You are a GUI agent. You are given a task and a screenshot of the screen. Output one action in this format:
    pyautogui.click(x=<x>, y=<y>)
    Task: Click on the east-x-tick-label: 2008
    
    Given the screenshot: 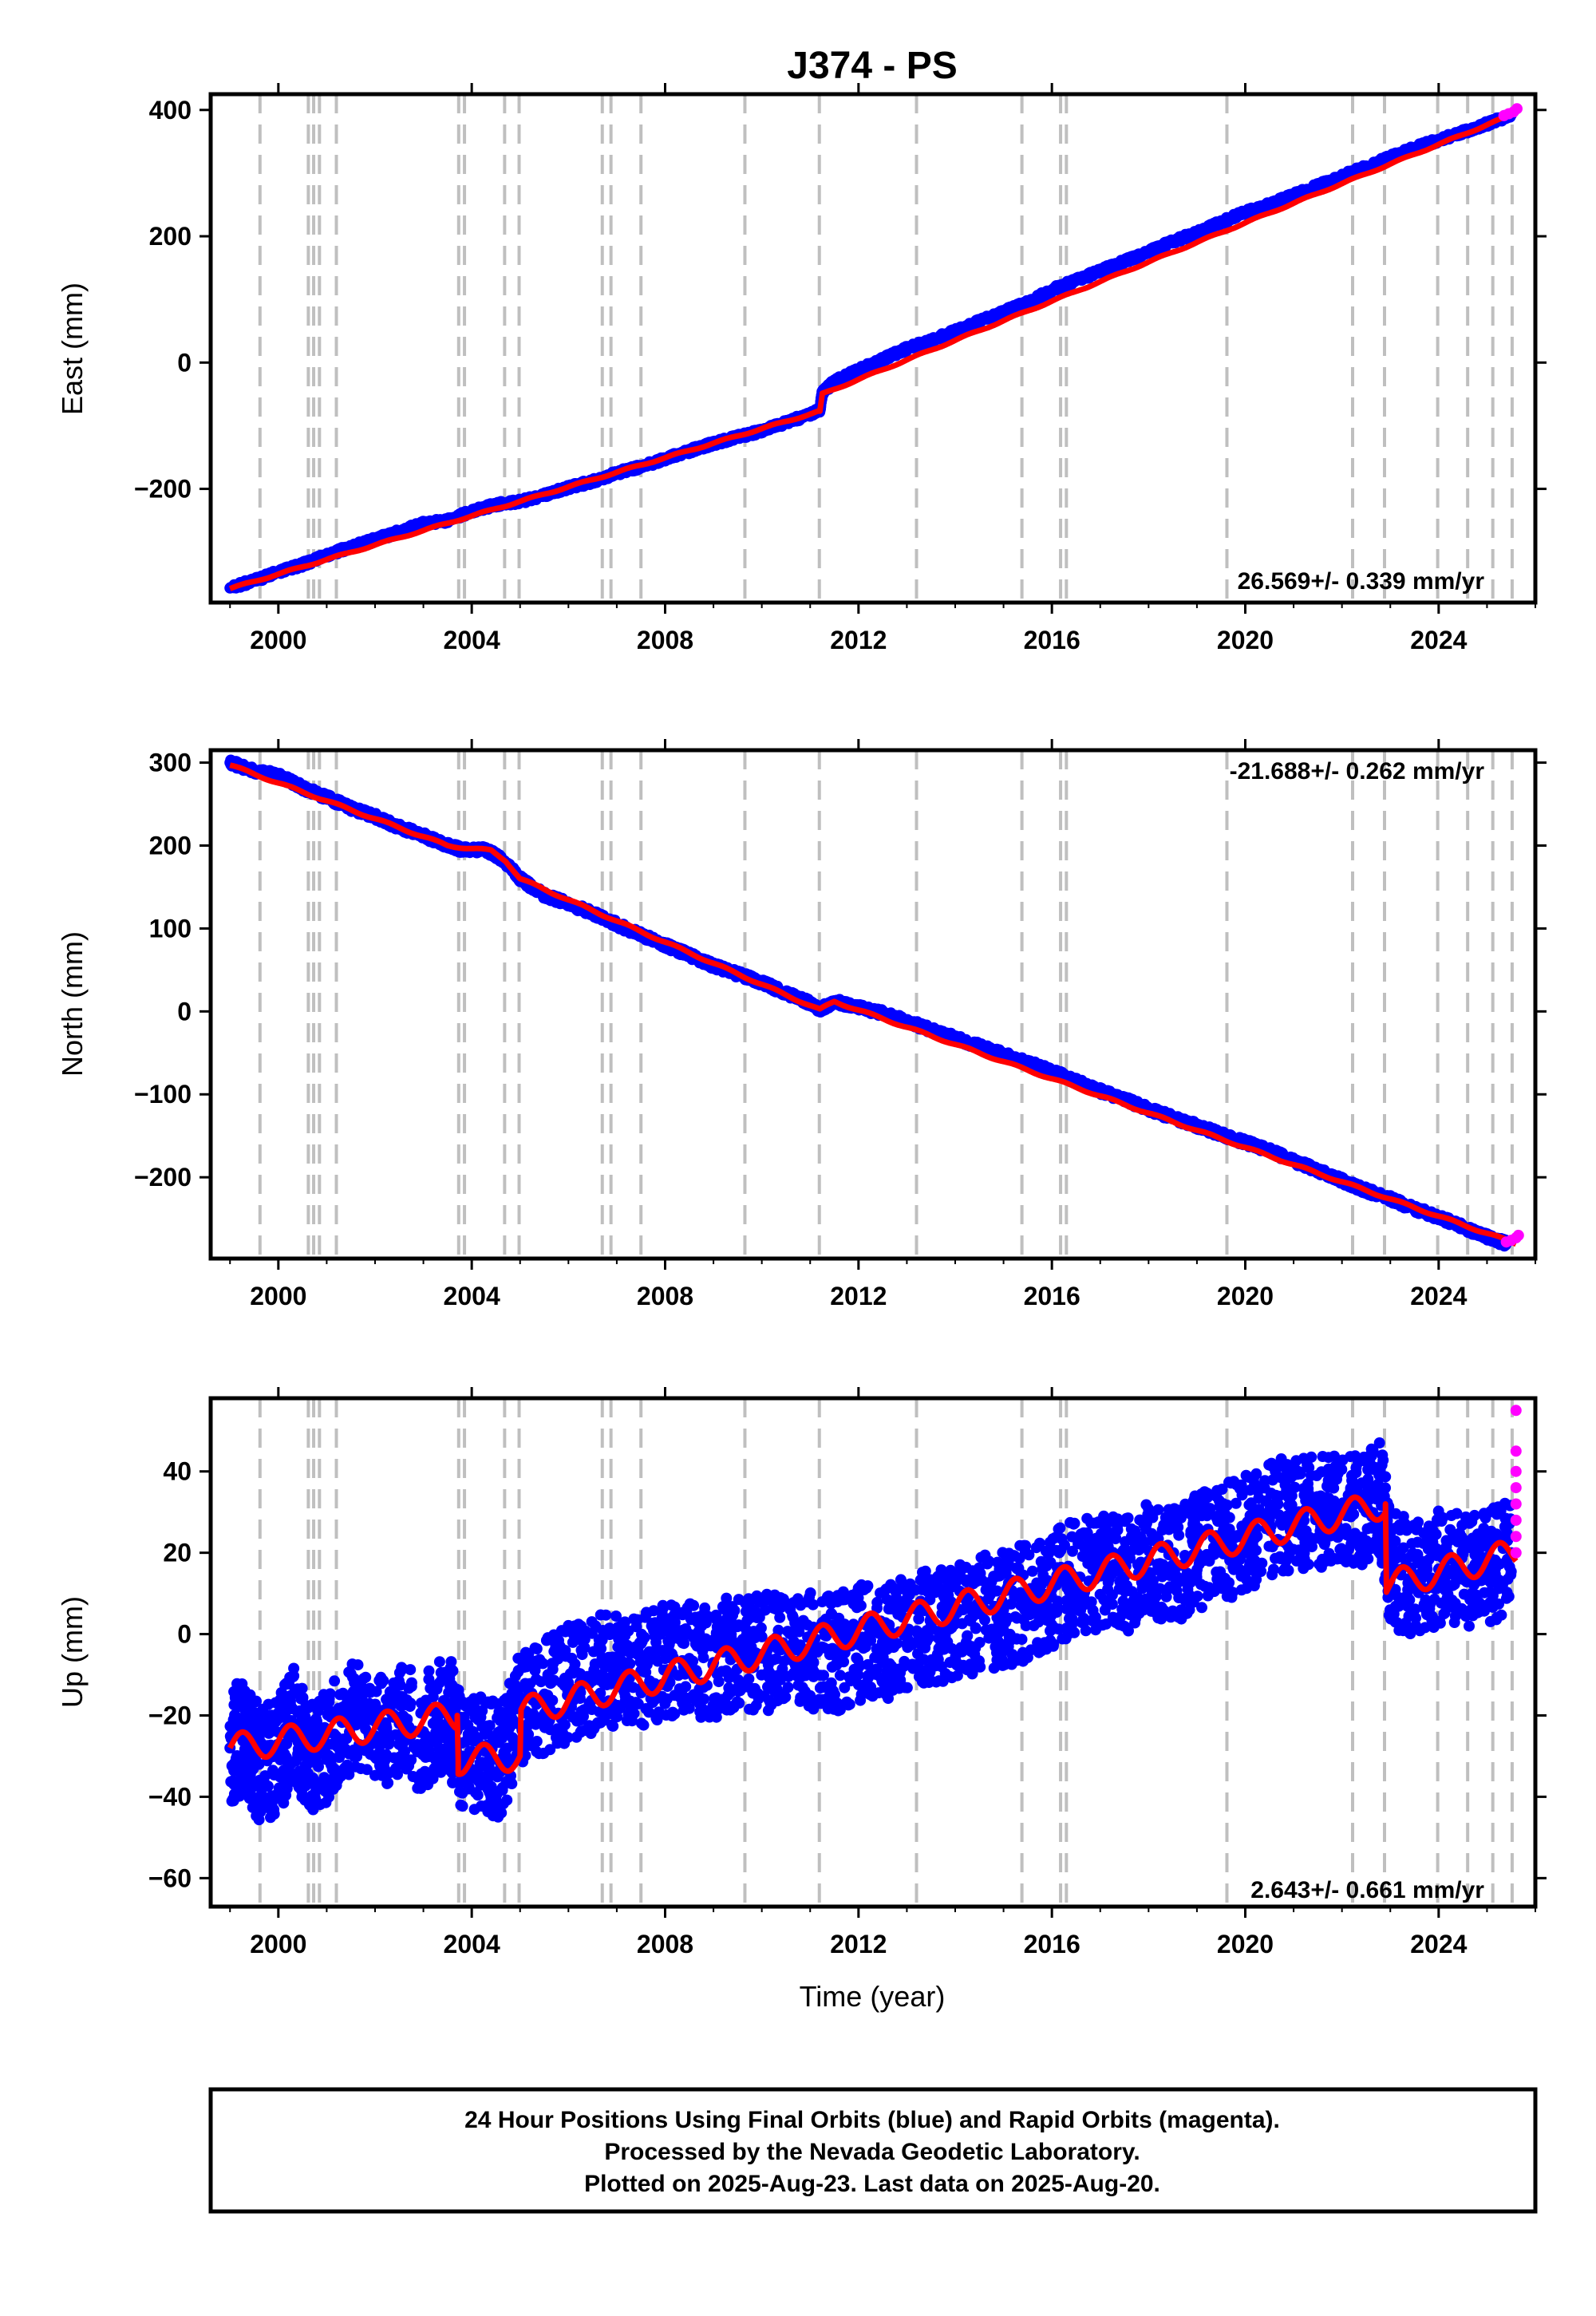 What is the action you would take?
    pyautogui.click(x=665, y=640)
    